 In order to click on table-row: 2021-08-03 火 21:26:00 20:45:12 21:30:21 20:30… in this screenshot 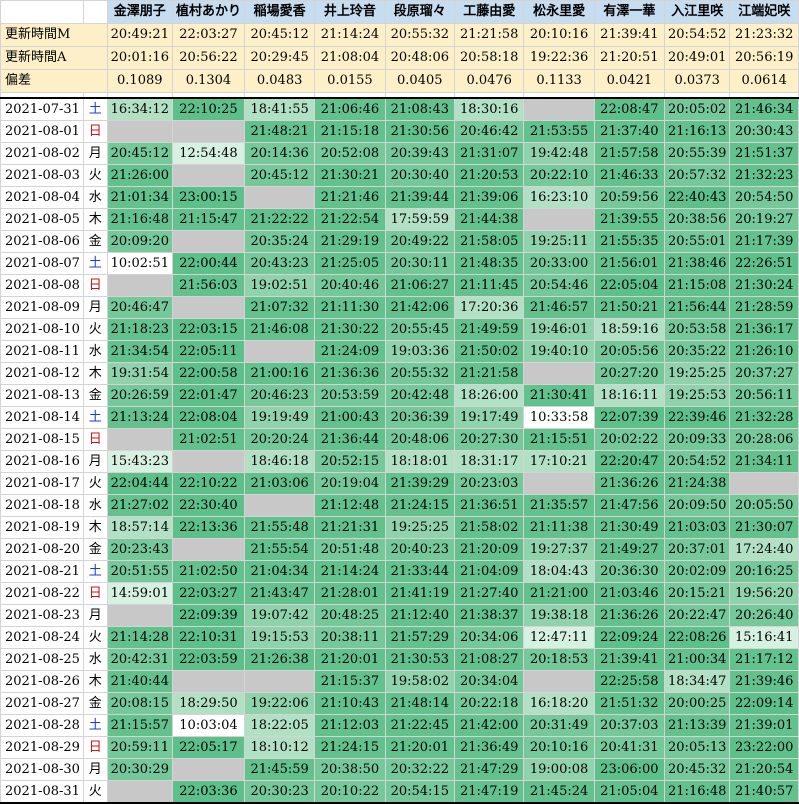, I will do `click(399, 175)`.